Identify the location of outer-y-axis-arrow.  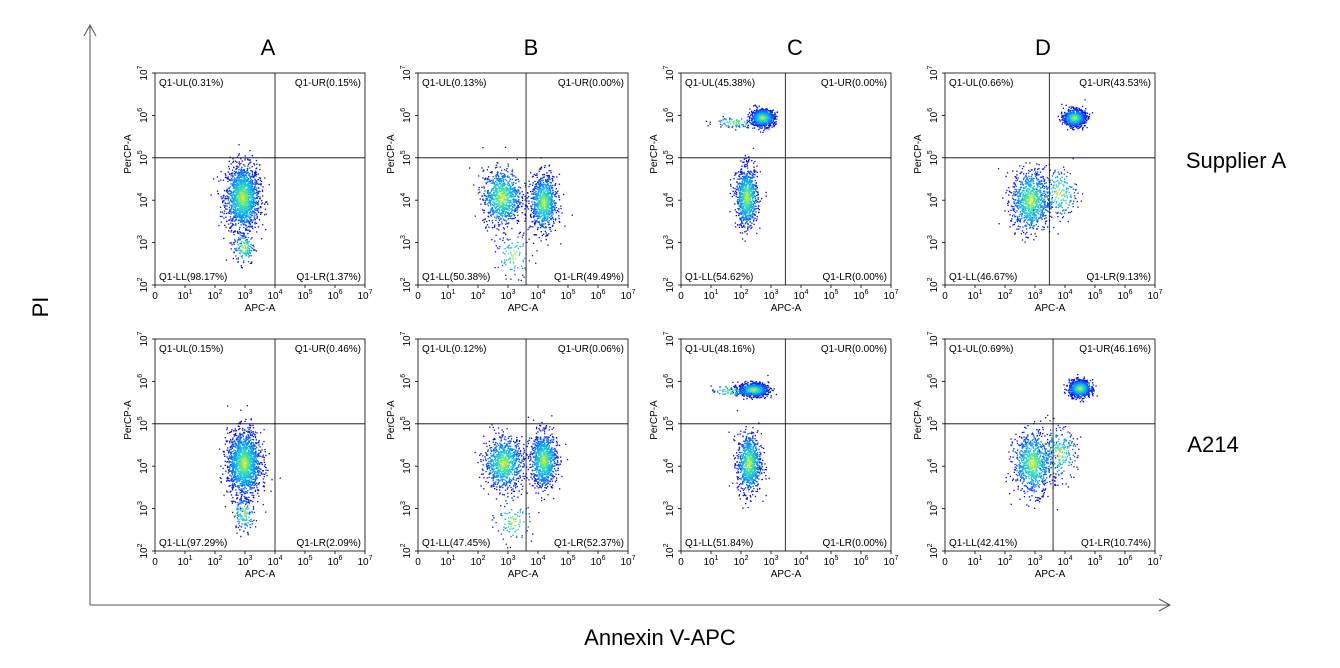
(90, 30).